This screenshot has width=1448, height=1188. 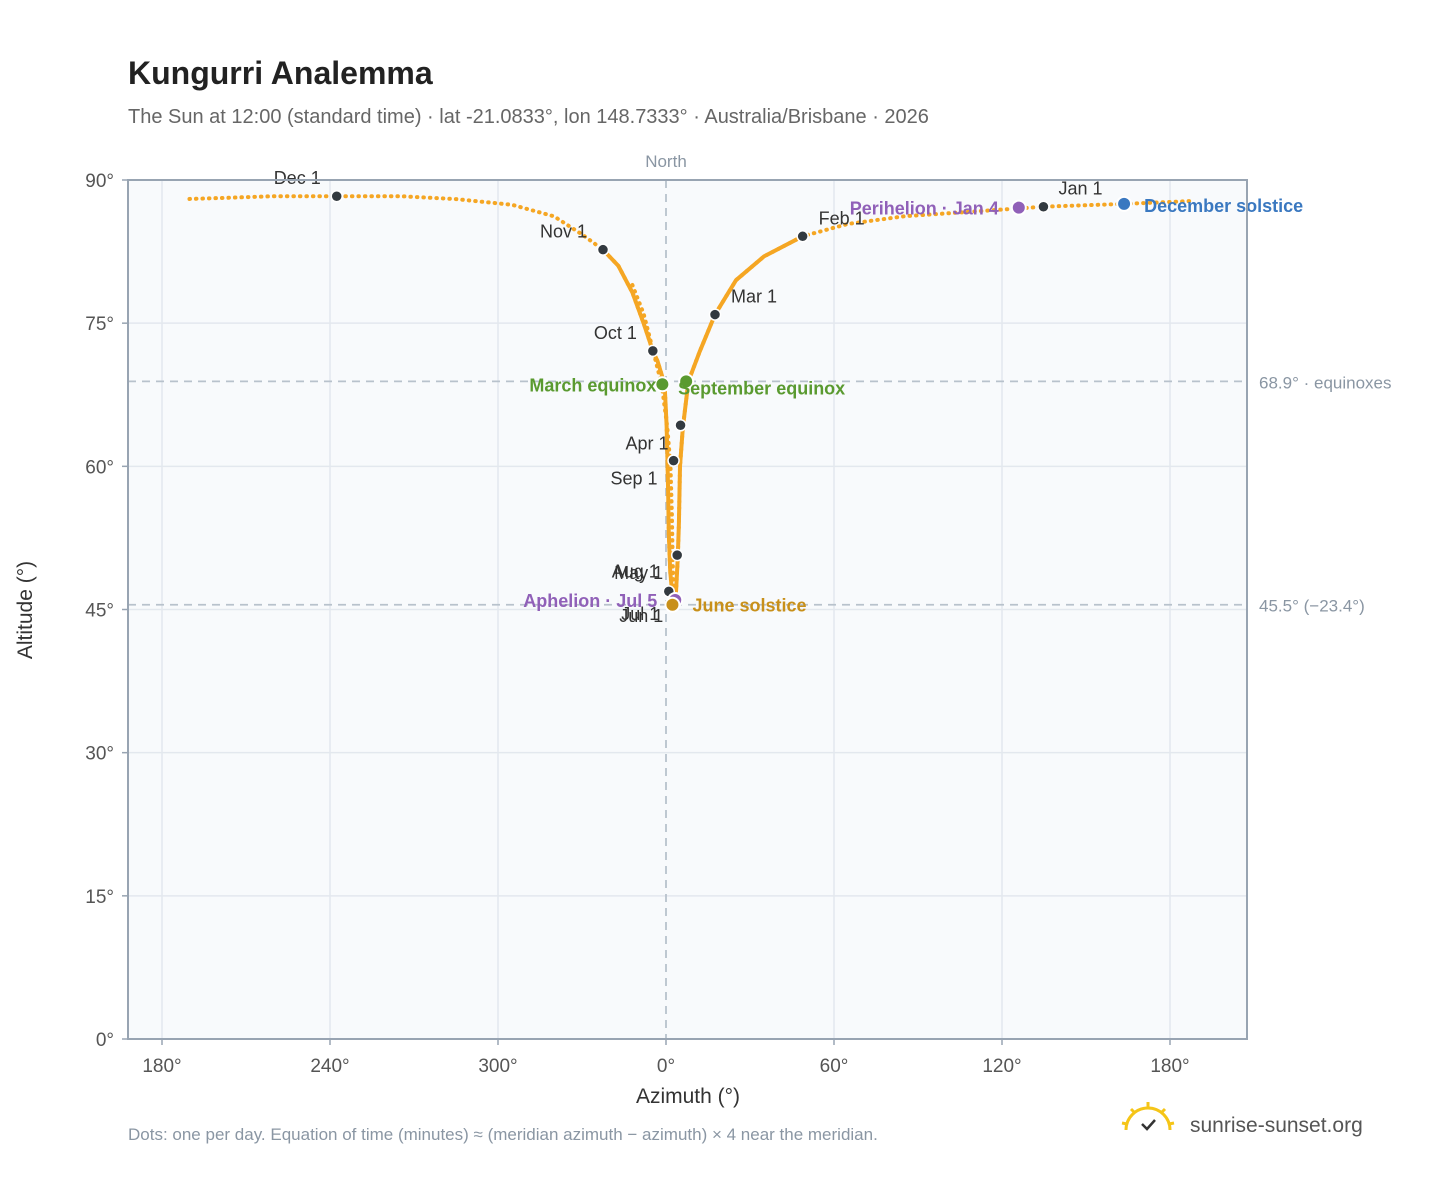 I want to click on month-marker-label: Jul 1, so click(x=640, y=614).